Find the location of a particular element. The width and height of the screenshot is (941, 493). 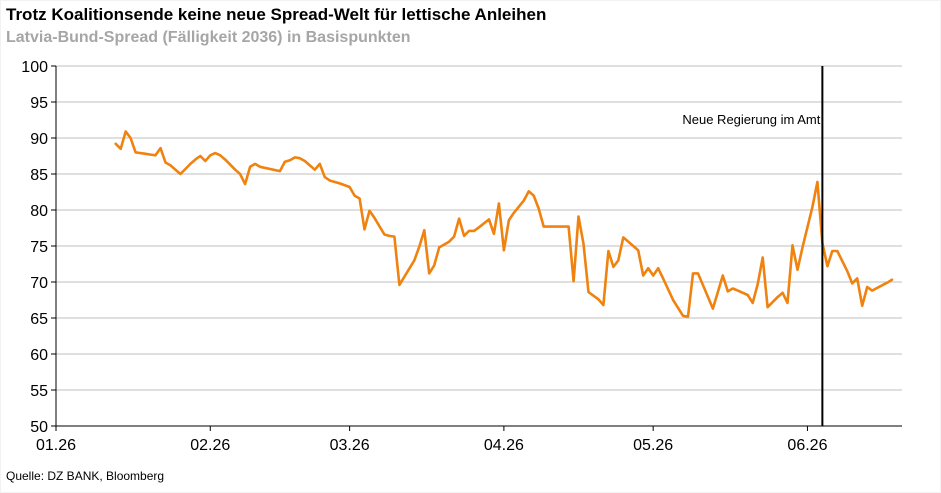

y-axis-tick-labels: 50 55 60 65 70 75 80 85 90 95 100 is located at coordinates (34, 247).